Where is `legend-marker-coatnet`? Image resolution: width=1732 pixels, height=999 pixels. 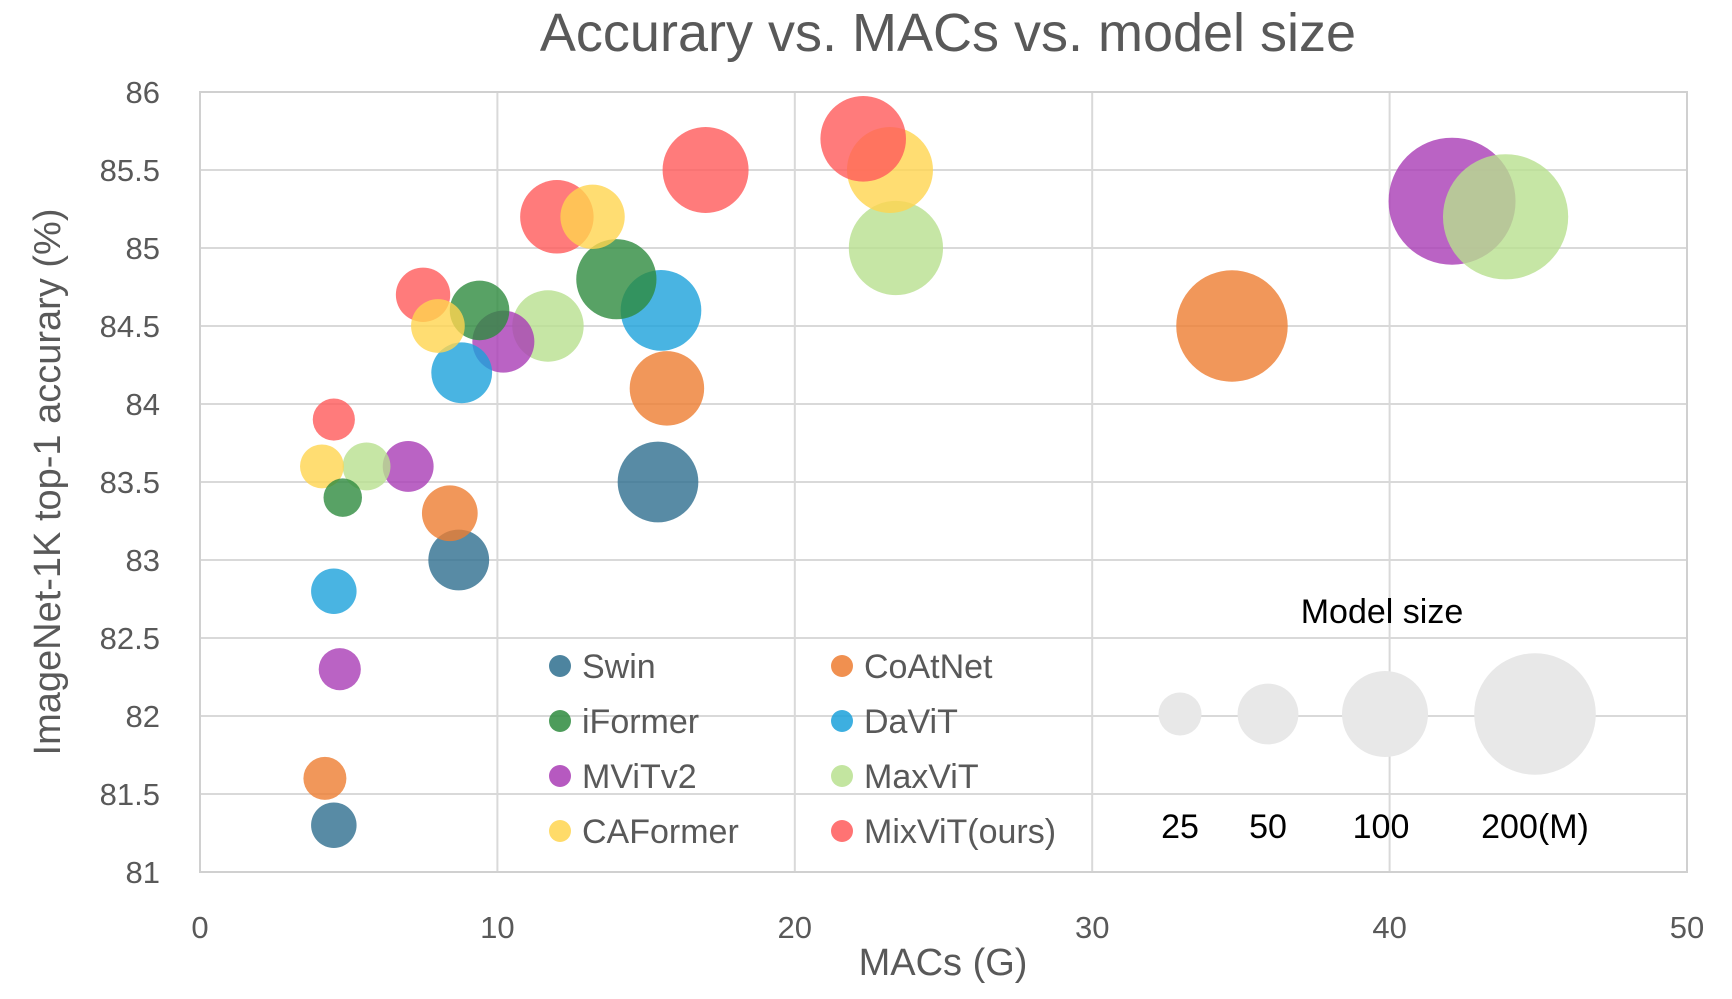 legend-marker-coatnet is located at coordinates (842, 666).